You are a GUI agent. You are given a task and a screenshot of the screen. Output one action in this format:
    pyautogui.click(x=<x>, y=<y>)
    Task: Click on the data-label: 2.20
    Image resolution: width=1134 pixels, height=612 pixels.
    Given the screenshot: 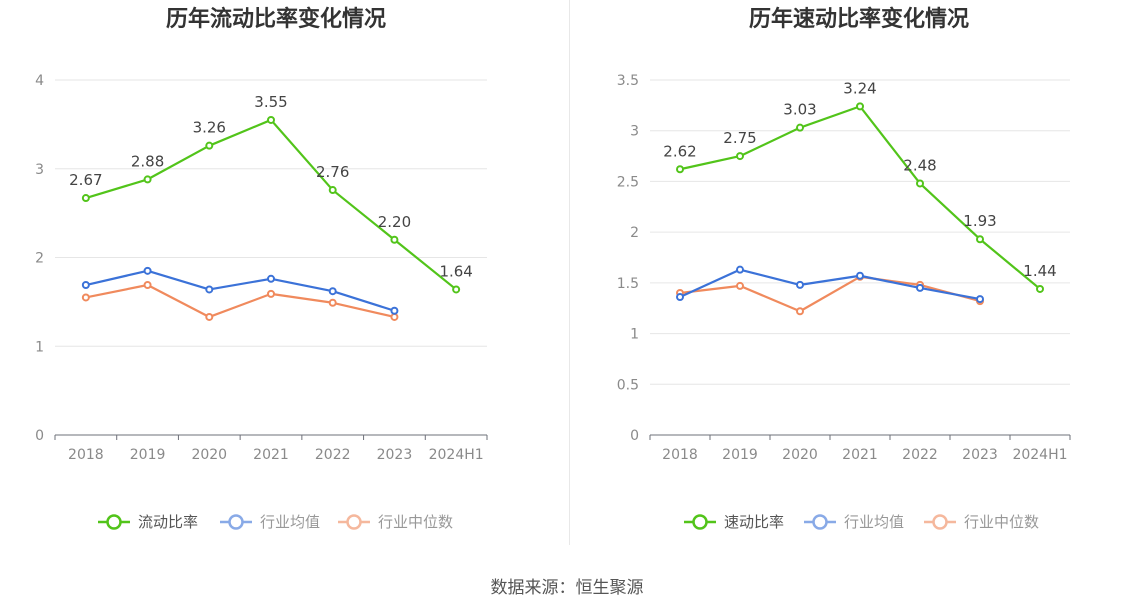 What is the action you would take?
    pyautogui.click(x=394, y=222)
    